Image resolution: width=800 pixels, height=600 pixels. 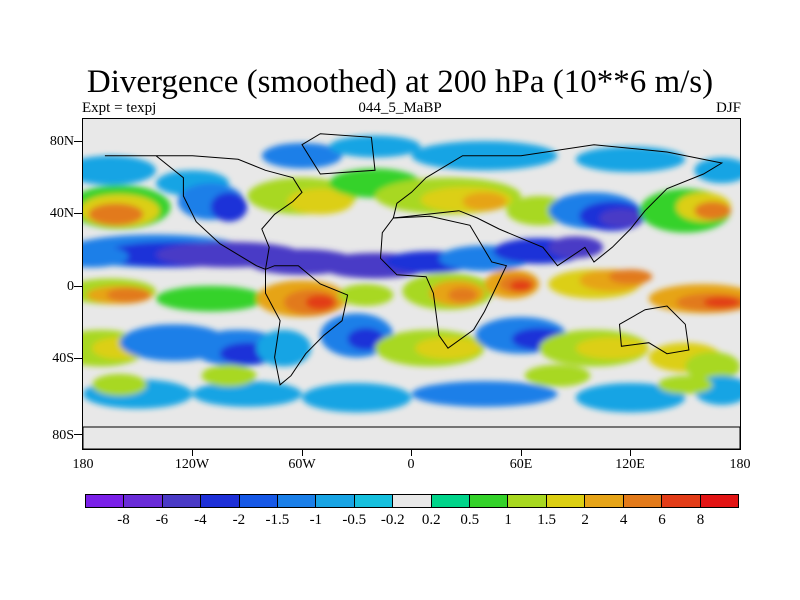 What do you see at coordinates (354, 520) in the screenshot?
I see `colorbar-label: -0.5` at bounding box center [354, 520].